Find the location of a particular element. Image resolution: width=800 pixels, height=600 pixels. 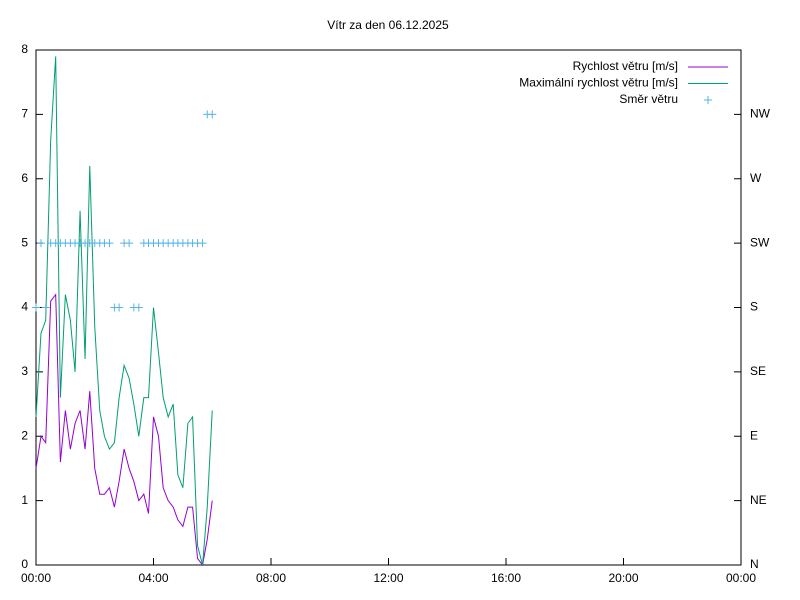

series-line is located at coordinates (124, 430).